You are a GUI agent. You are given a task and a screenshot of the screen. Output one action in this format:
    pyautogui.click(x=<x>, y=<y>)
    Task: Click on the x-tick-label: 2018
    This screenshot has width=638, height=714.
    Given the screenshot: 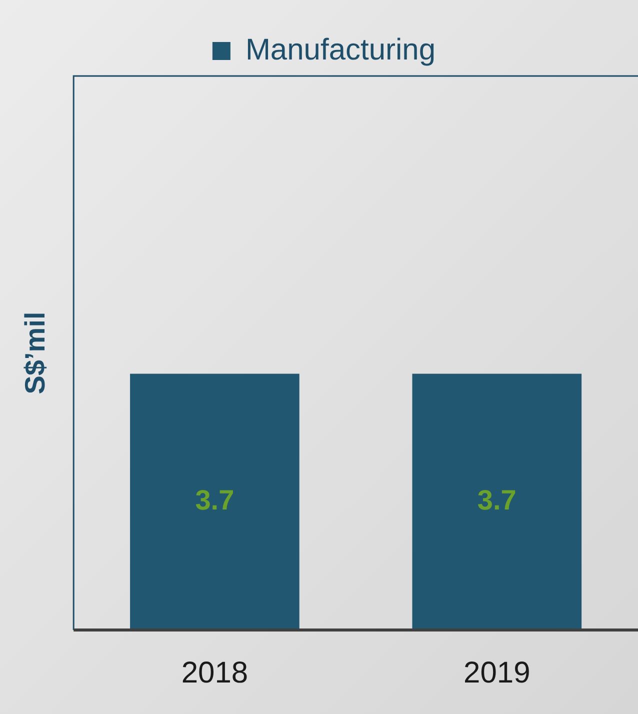 What is the action you would take?
    pyautogui.click(x=214, y=673)
    